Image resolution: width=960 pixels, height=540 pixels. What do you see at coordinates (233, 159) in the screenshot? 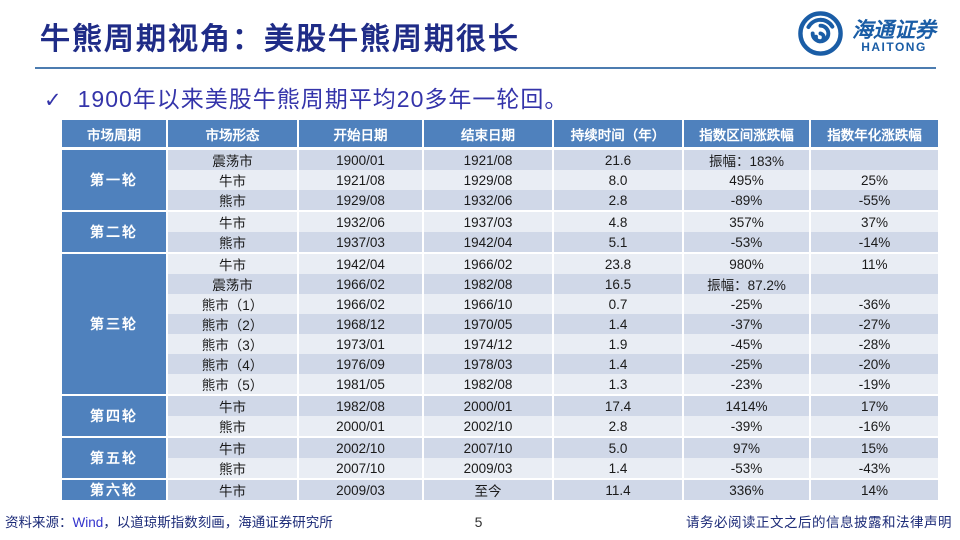
I see `table-cell: 震荡市` at bounding box center [233, 159].